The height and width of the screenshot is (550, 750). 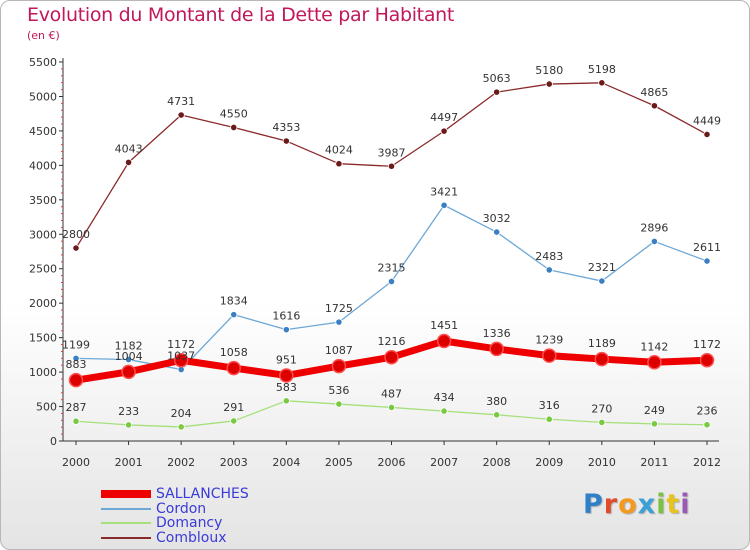 I want to click on data-label-combloux: 5063, so click(x=497, y=78).